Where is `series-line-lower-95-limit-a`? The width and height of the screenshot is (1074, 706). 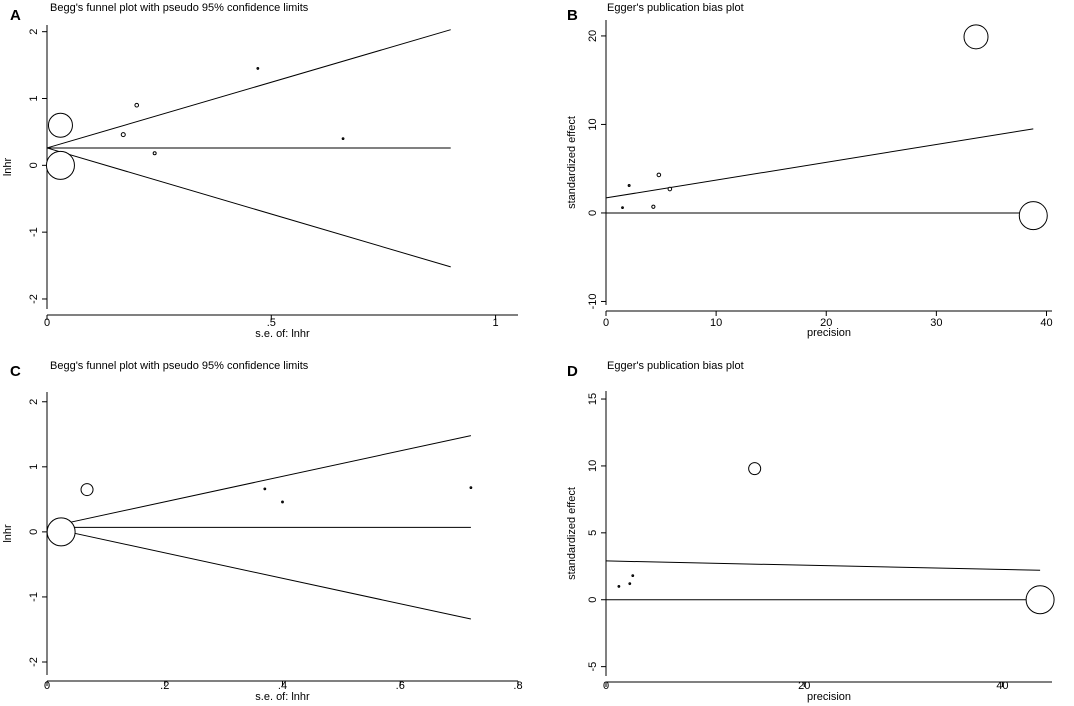
series-line-lower-95-limit-a is located at coordinates (248, 207).